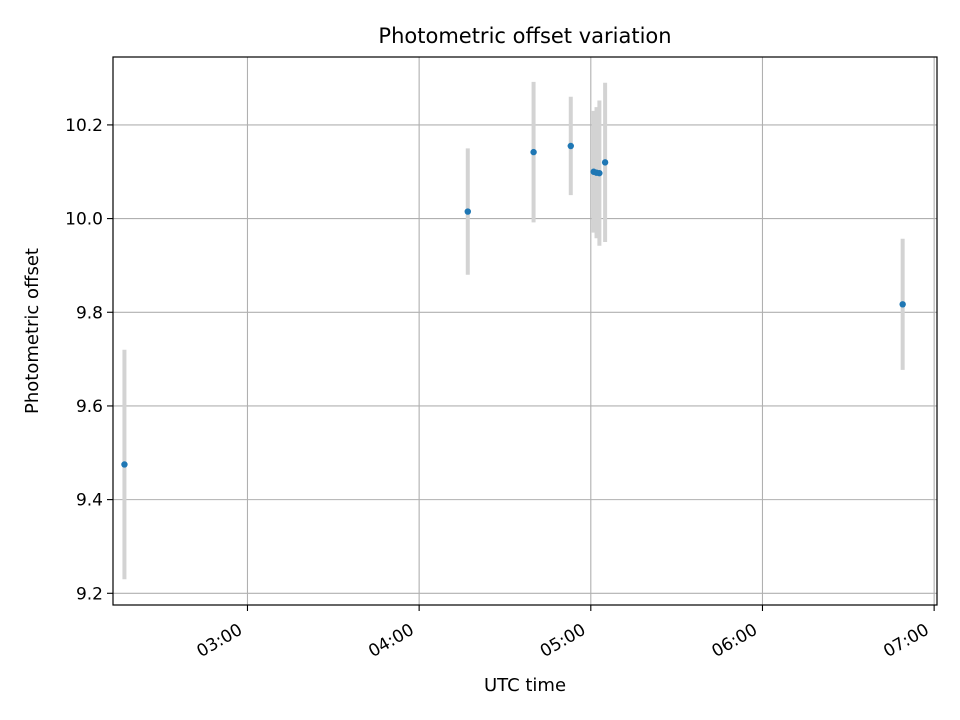 Image resolution: width=960 pixels, height=720 pixels. I want to click on x-axis-label: UTC time, so click(525, 685).